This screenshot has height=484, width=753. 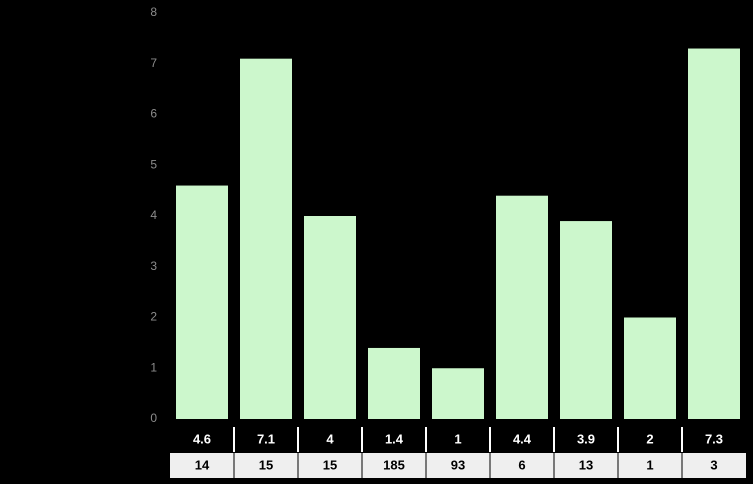 I want to click on y-tick-label: 3, so click(x=153, y=266).